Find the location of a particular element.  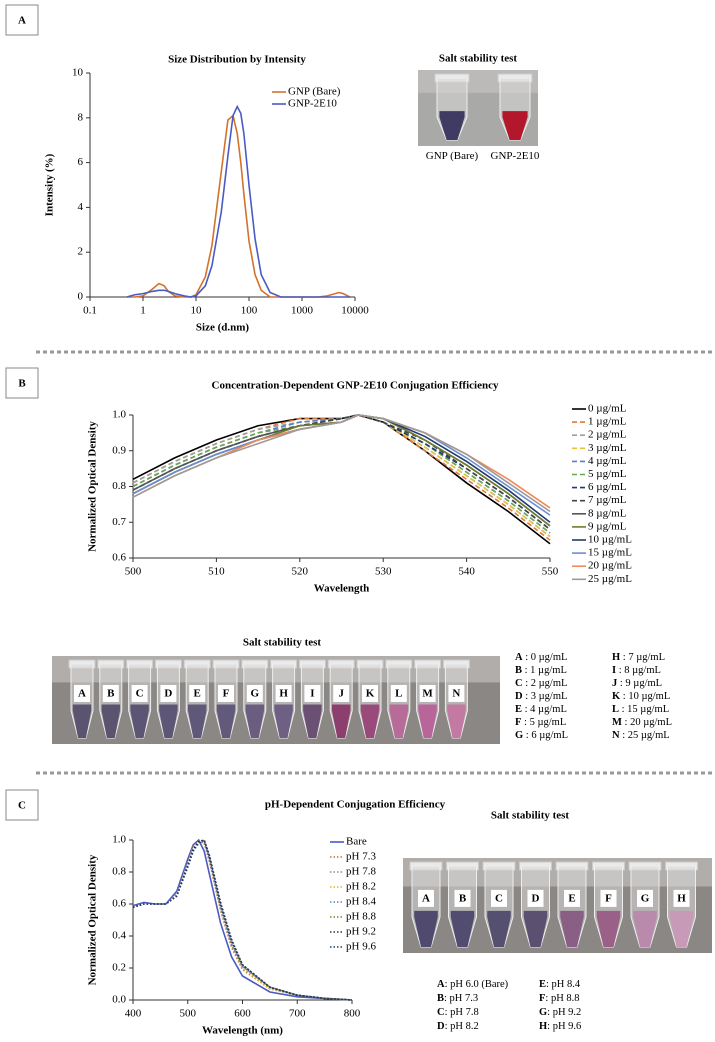

key-text: : 6 µg/mL is located at coordinates (546, 735).